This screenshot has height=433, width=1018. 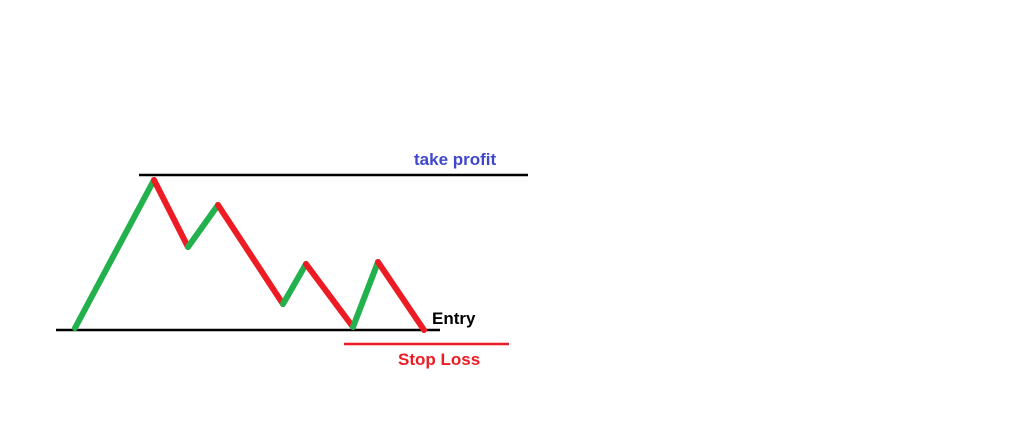 What do you see at coordinates (454, 318) in the screenshot?
I see `entry-label: Entry` at bounding box center [454, 318].